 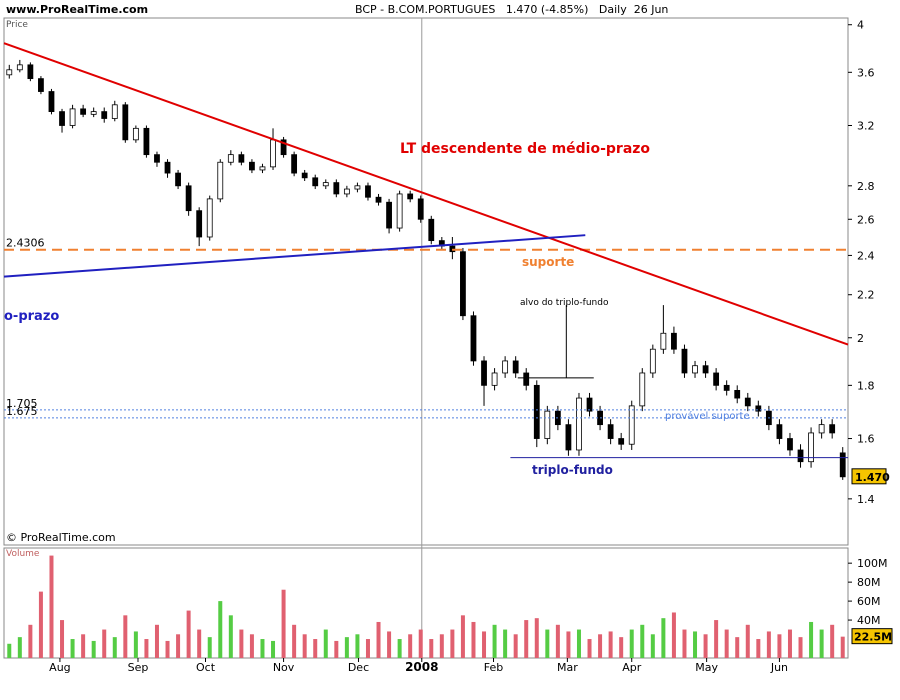 What do you see at coordinates (548, 262) in the screenshot?
I see `level-name: suporte` at bounding box center [548, 262].